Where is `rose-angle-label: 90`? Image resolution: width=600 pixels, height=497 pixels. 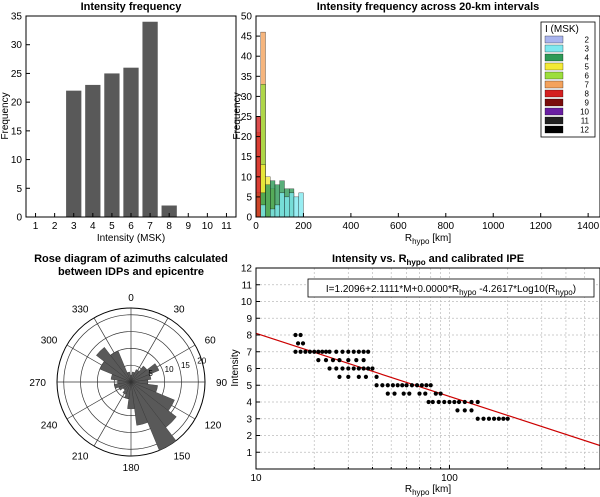 rose-angle-label: 90 is located at coordinates (222, 383).